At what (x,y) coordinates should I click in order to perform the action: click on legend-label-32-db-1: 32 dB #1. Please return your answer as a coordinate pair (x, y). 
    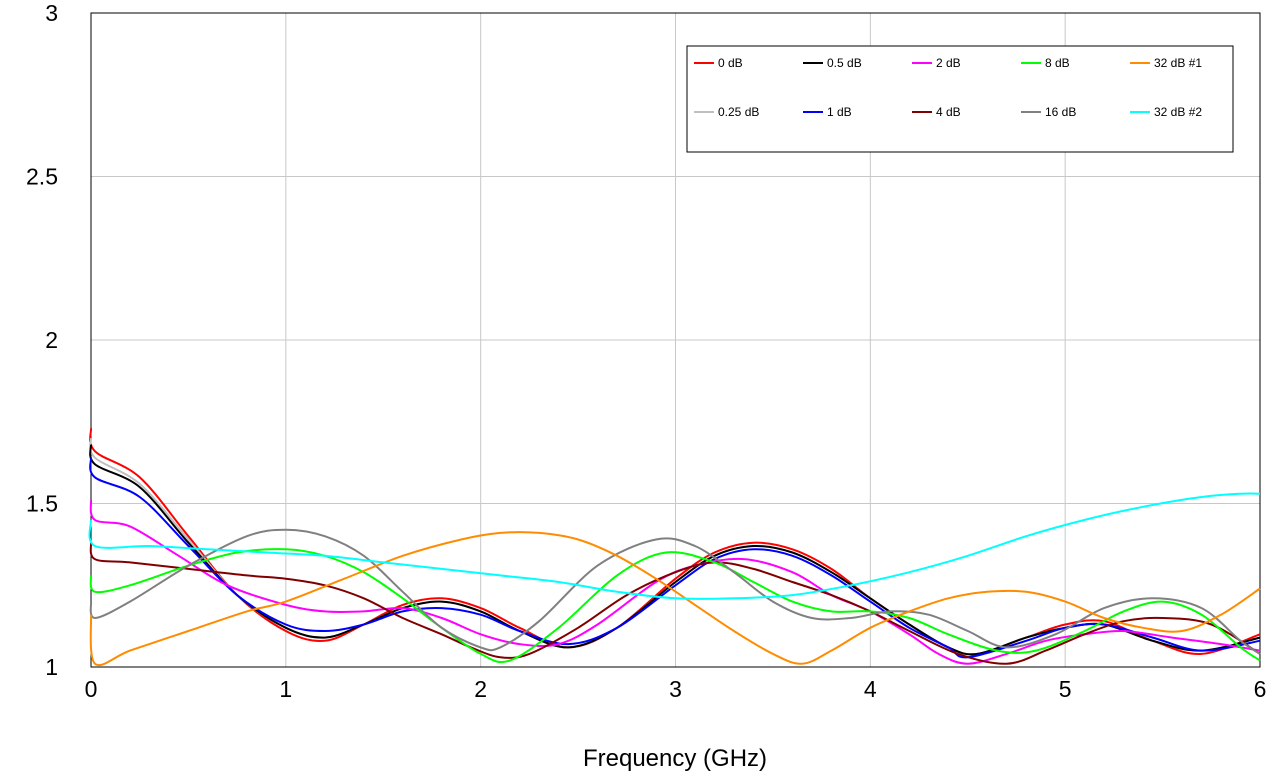
    Looking at the image, I should click on (1178, 63).